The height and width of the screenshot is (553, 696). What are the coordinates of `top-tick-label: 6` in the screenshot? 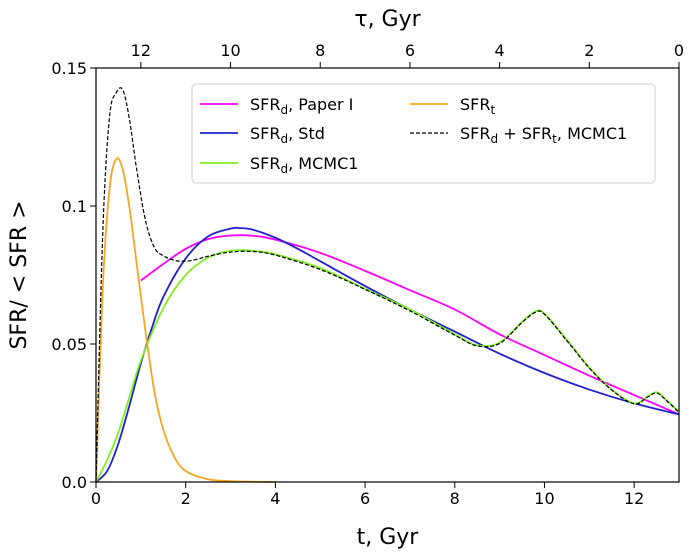 It's located at (410, 50).